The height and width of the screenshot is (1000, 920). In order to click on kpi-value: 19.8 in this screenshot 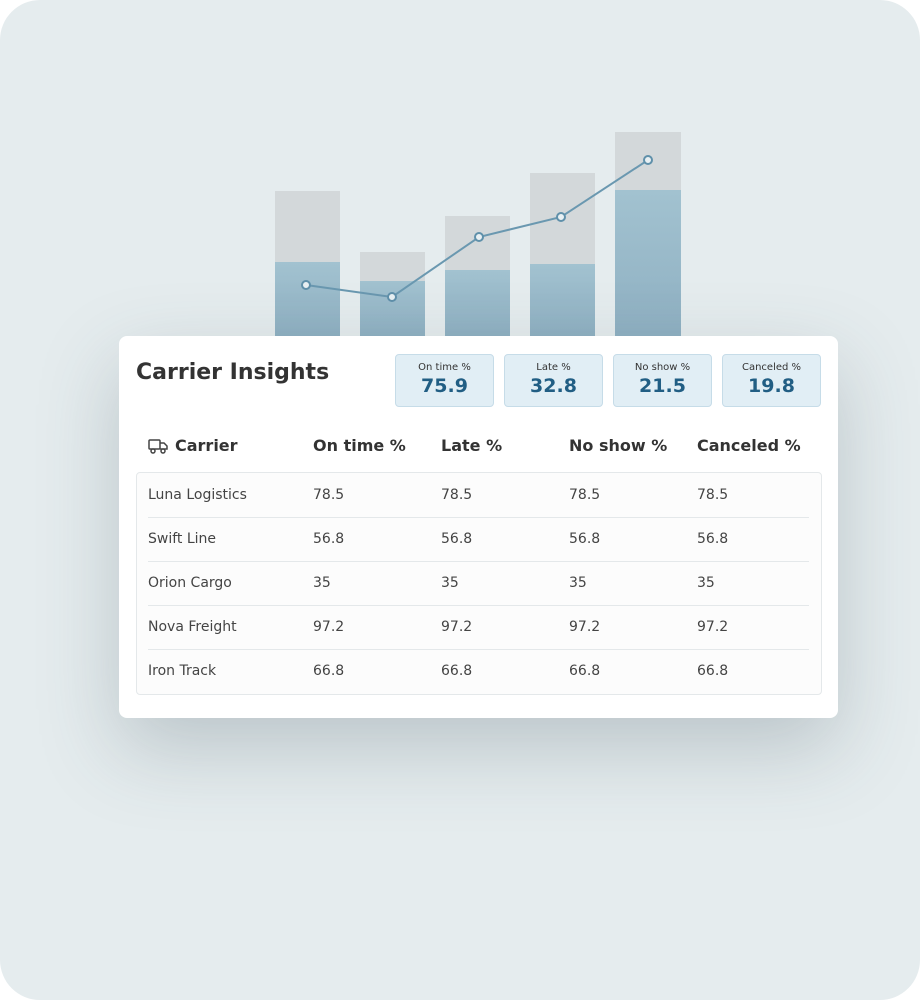, I will do `click(771, 386)`.